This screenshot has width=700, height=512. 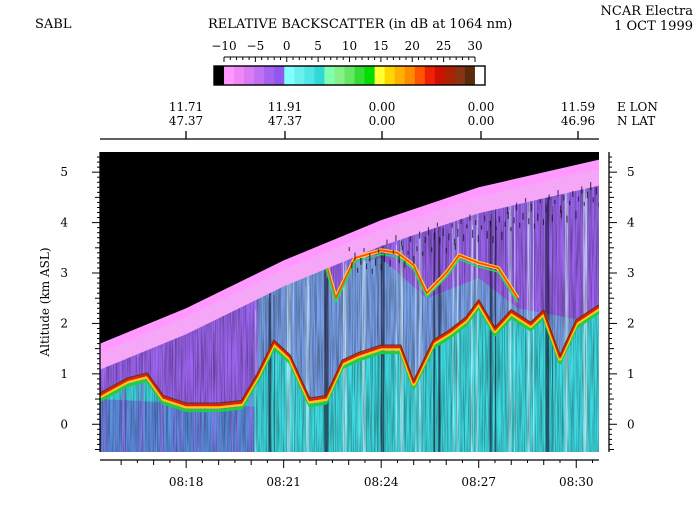 I want to click on x-tick-label: 08:18, so click(x=186, y=482).